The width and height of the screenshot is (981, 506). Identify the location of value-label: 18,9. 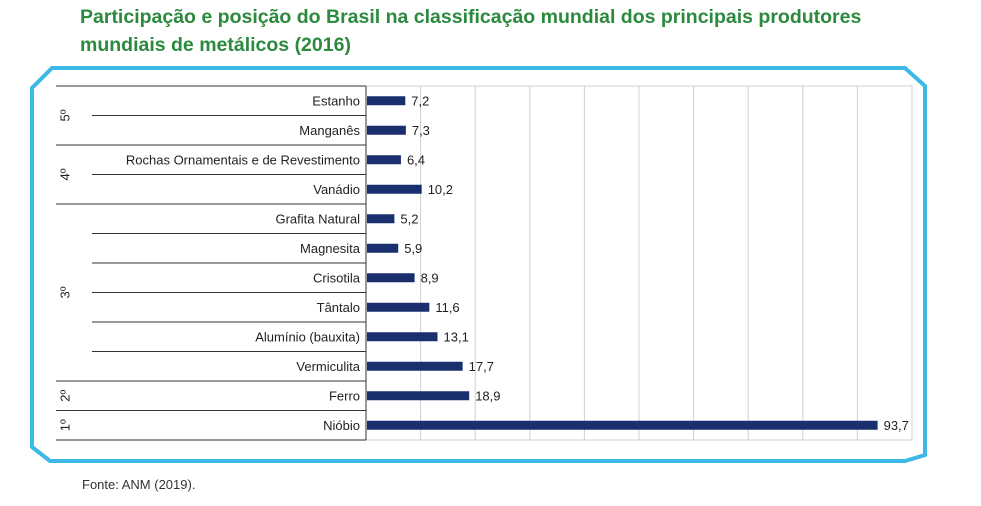
(487, 395).